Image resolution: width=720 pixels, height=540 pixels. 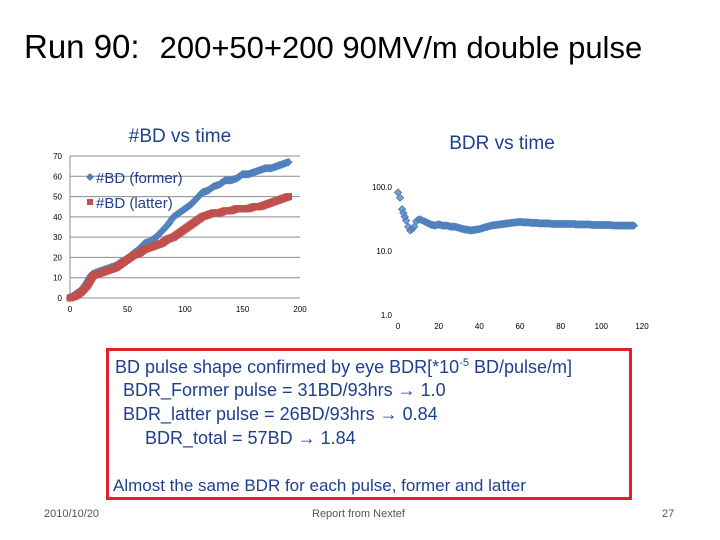 What do you see at coordinates (358, 514) in the screenshot?
I see `footer-source: Report from Nextef` at bounding box center [358, 514].